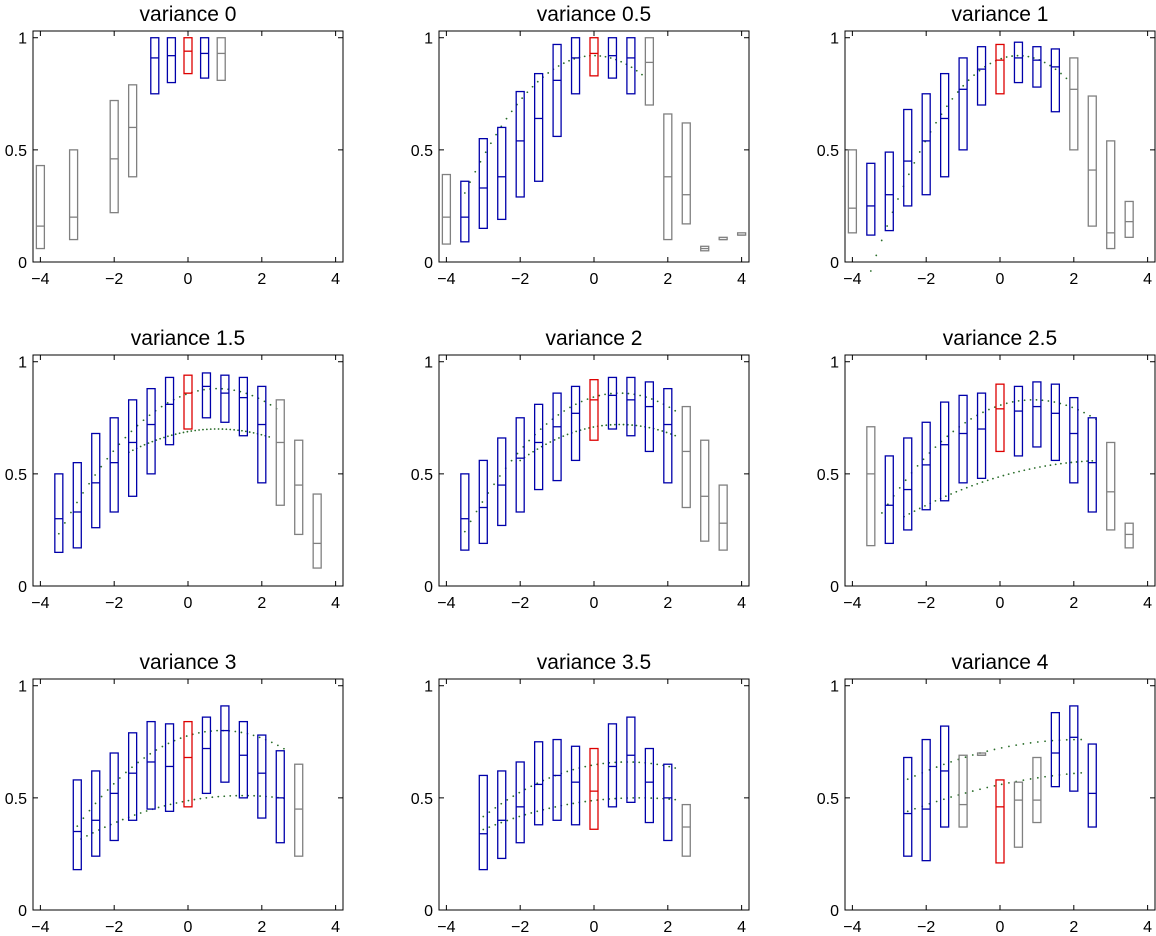 Image resolution: width=1156 pixels, height=936 pixels. Describe the element at coordinates (520, 279) in the screenshot. I see `x-tick-label: −2` at that location.